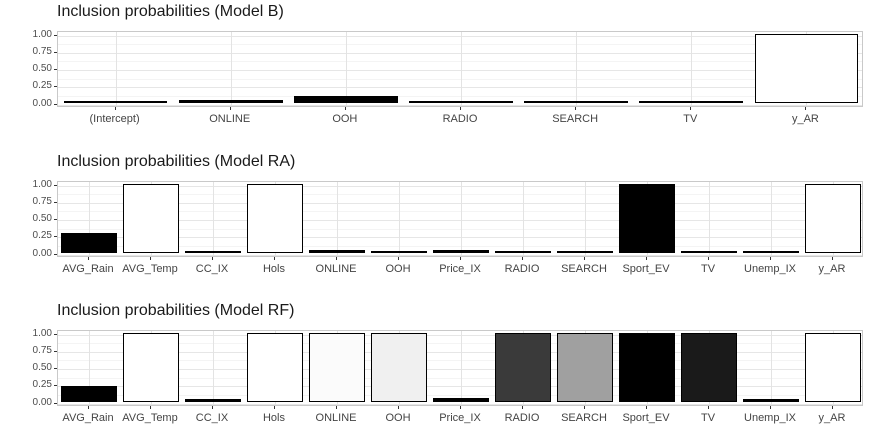 Image resolution: width=871 pixels, height=448 pixels. Describe the element at coordinates (114, 119) in the screenshot. I see `x-axis-label-intercept: (Intercept)` at that location.